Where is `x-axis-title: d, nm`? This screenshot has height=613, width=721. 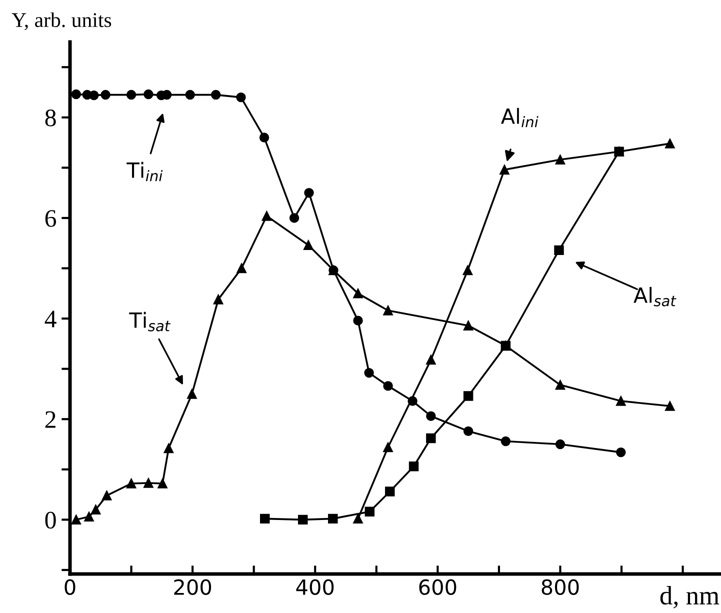
x-axis-title: d, nm is located at coordinates (690, 597).